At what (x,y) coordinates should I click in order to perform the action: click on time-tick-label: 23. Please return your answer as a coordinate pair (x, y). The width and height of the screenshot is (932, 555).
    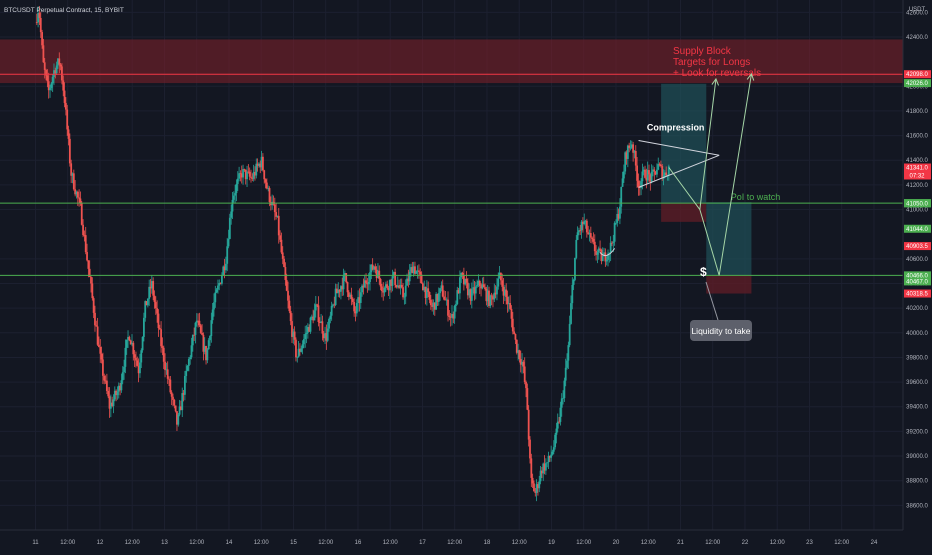
    Looking at the image, I should click on (809, 543).